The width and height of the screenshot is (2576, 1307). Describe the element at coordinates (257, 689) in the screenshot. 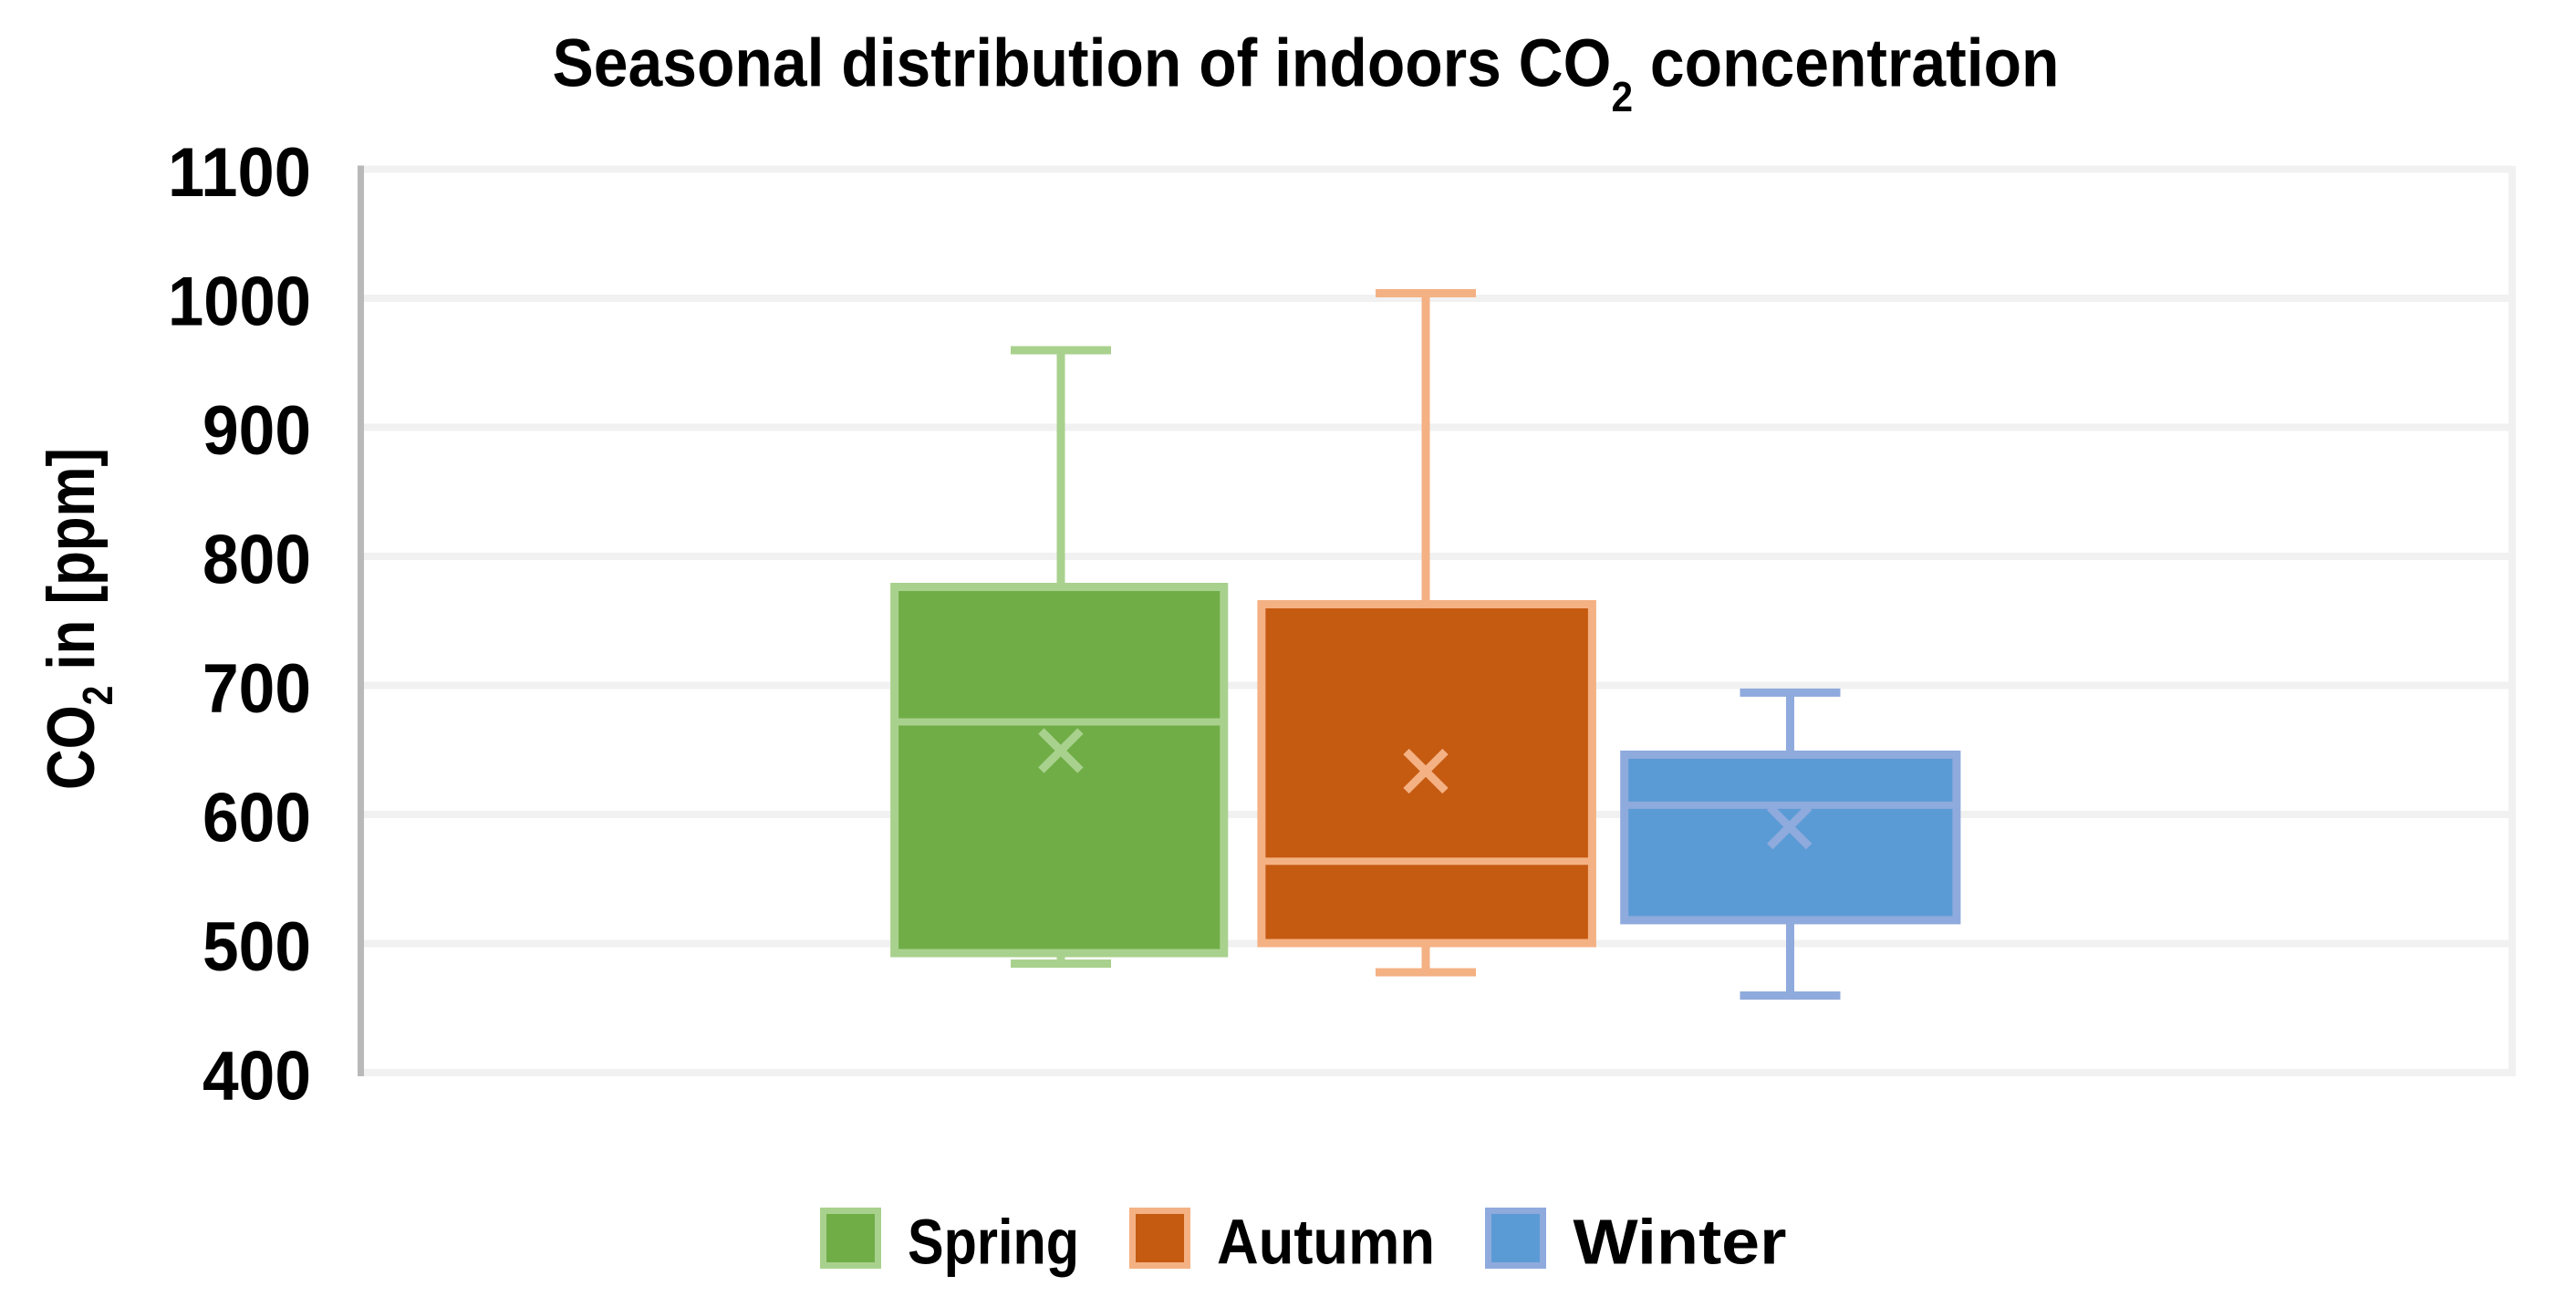

I see `svg-text: 700` at that location.